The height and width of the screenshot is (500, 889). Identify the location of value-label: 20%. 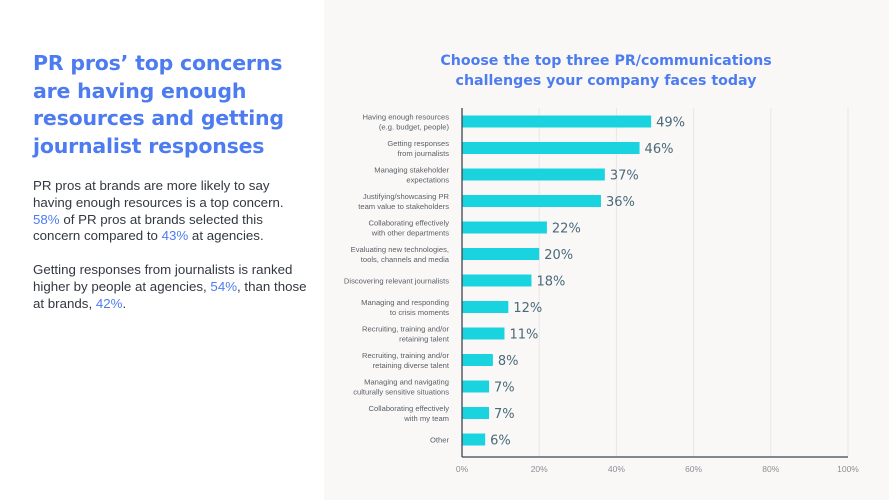
(558, 255).